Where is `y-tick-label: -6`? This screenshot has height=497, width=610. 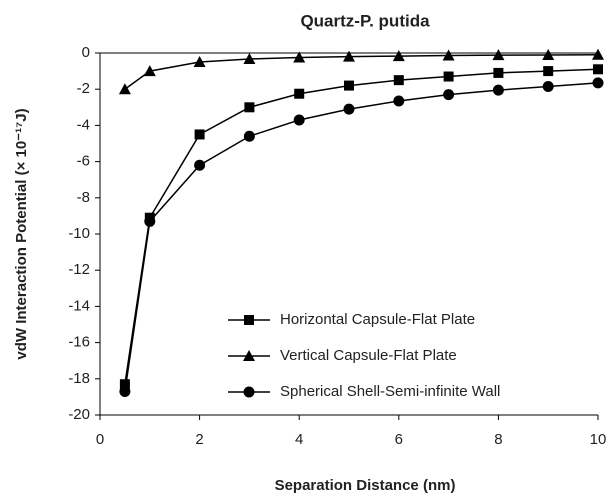 y-tick-label: -6 is located at coordinates (83, 161).